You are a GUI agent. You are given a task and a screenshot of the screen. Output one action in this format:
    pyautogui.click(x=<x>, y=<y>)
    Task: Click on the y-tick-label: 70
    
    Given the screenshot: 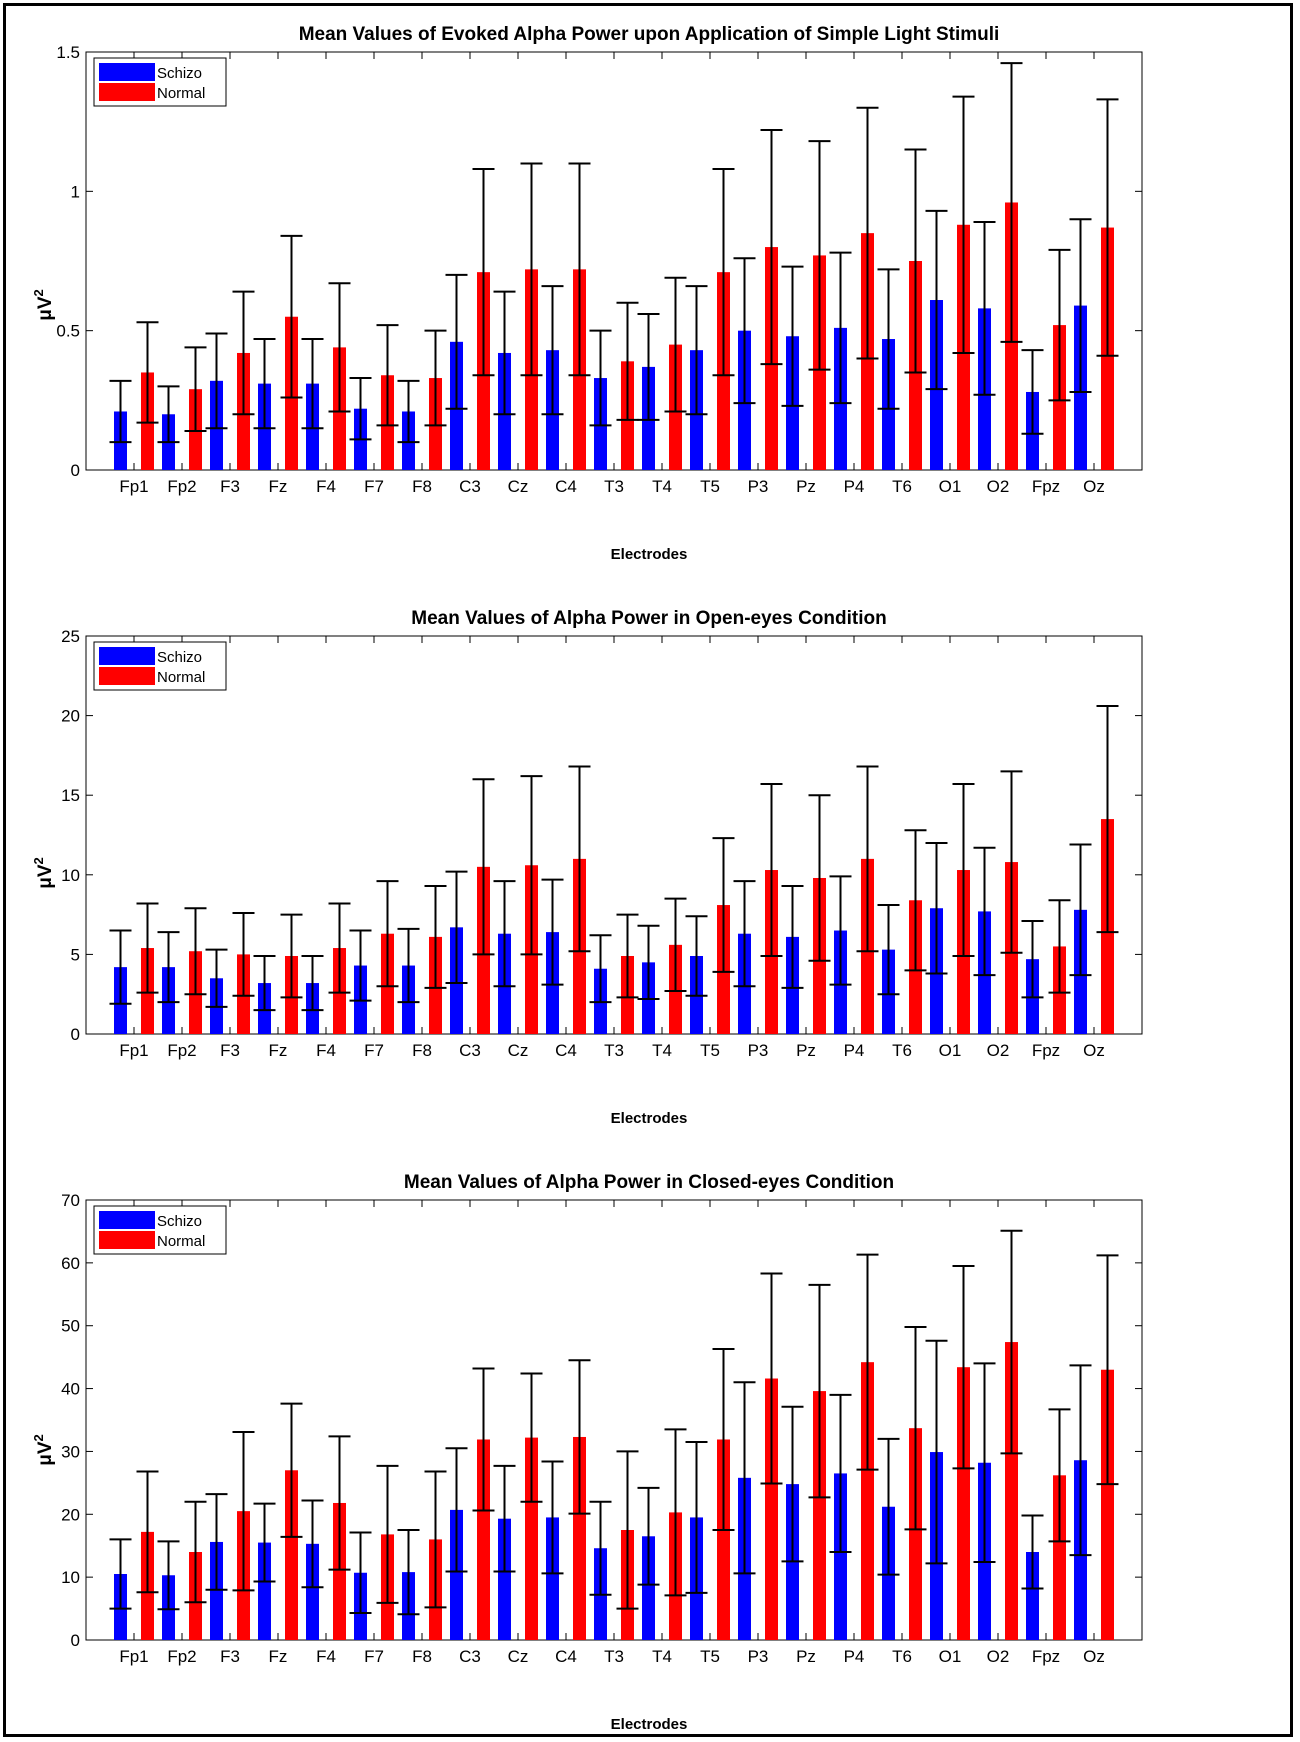 What is the action you would take?
    pyautogui.click(x=70, y=1200)
    